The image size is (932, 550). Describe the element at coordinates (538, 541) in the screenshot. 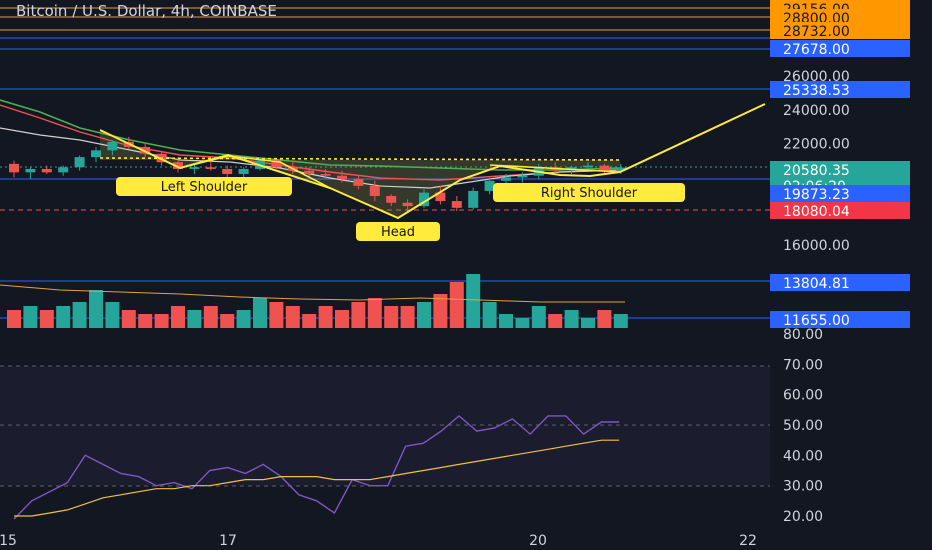

I see `time-tick-label: 20` at that location.